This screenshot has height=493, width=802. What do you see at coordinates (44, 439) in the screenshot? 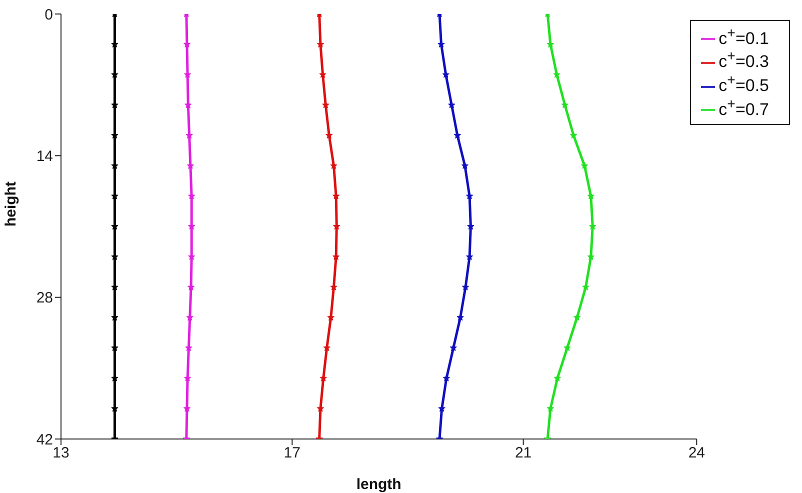
I see `y-tick-label: 42` at bounding box center [44, 439].